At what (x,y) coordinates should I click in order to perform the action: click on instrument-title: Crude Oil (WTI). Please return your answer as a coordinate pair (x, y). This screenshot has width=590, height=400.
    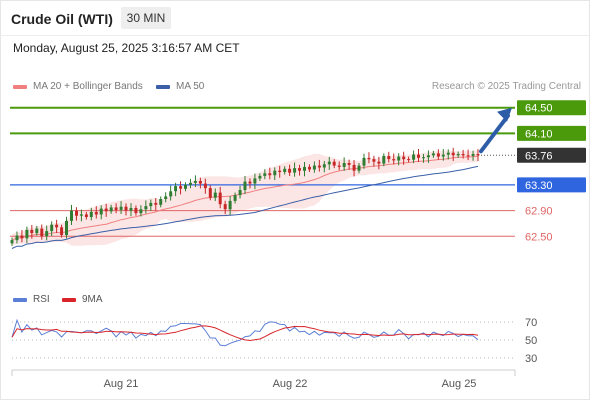
    Looking at the image, I should click on (62, 19).